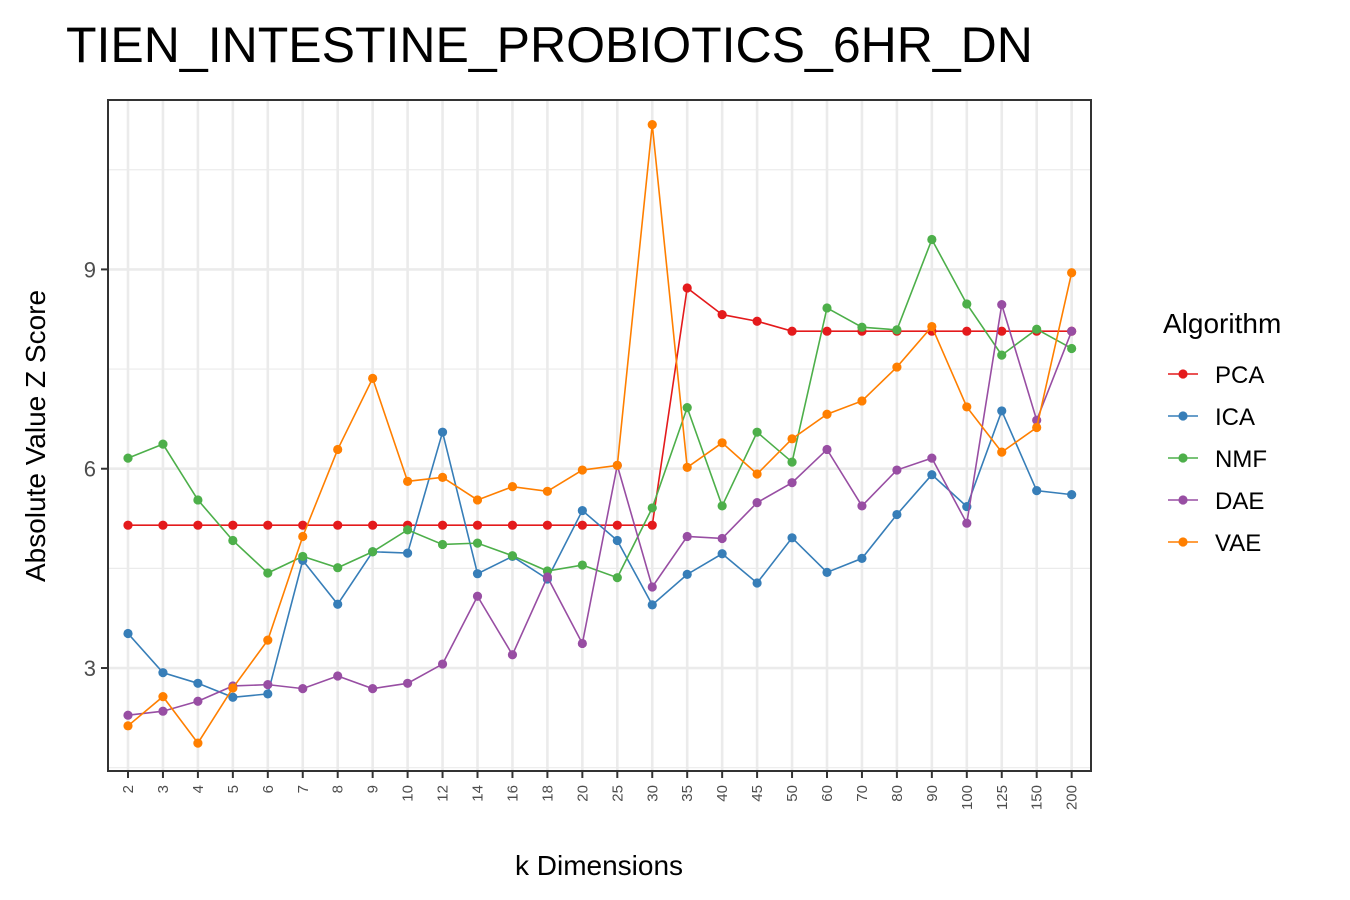 Image resolution: width=1350 pixels, height=900 pixels. I want to click on y-tick-label: 9, so click(90, 269).